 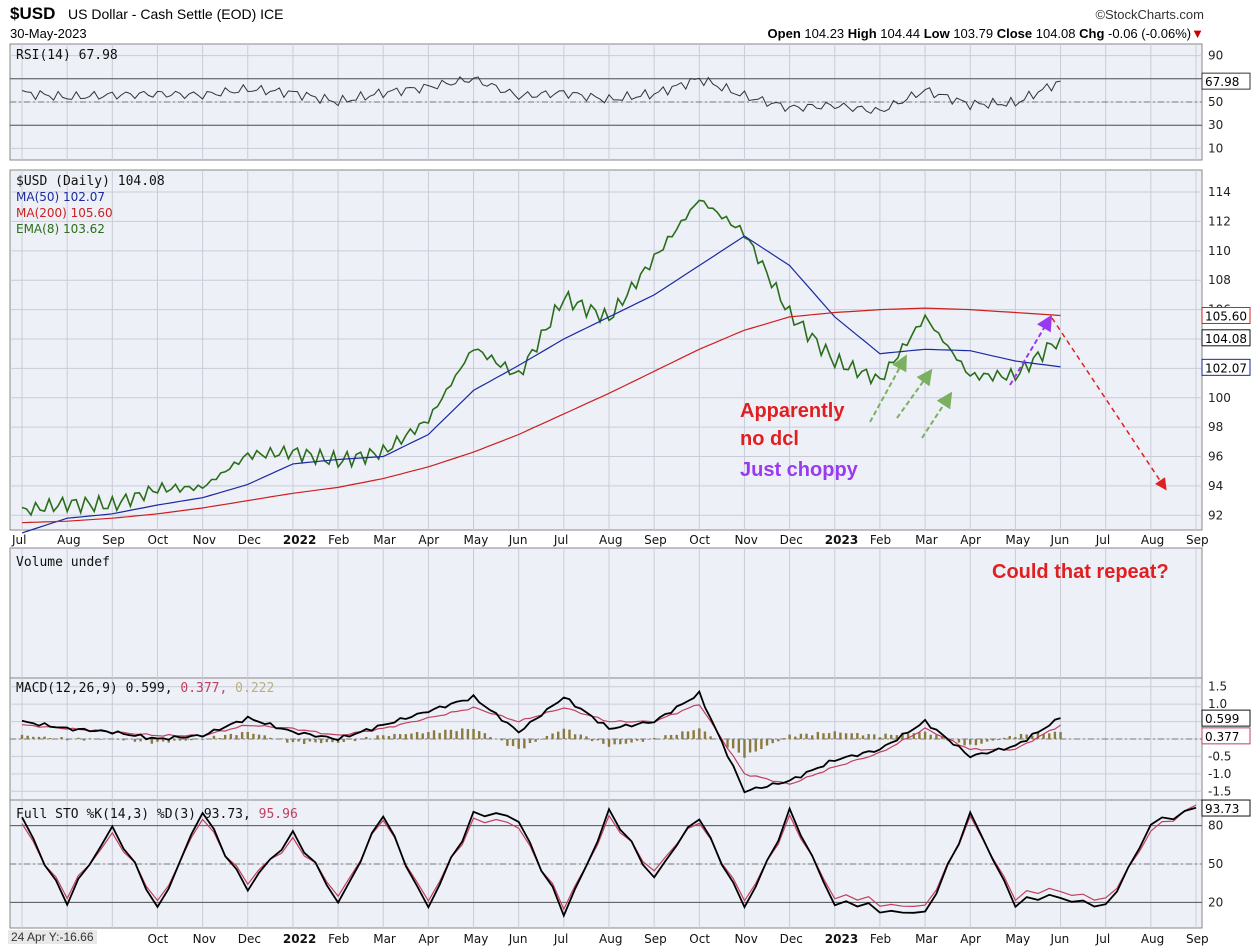 I want to click on ma50-value-tag-box, so click(x=1226, y=367).